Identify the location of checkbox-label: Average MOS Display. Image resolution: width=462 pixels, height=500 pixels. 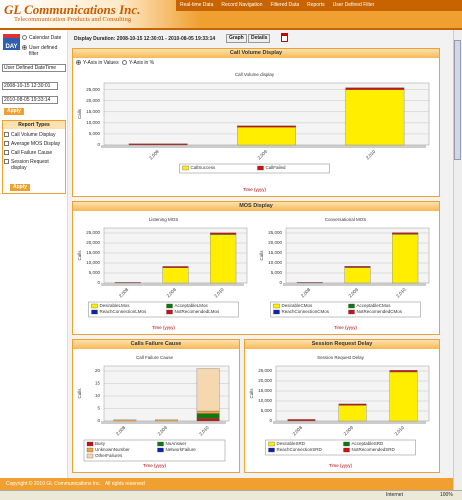
(36, 144).